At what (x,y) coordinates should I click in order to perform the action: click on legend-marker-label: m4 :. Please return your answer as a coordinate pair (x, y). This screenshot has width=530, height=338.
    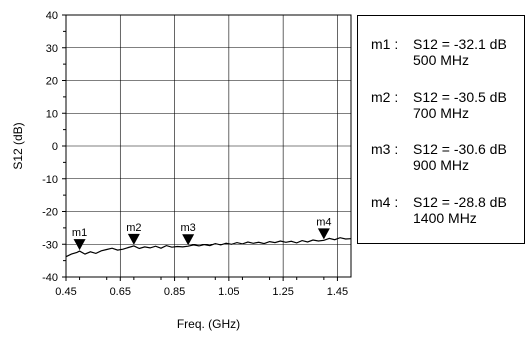
    Looking at the image, I should click on (385, 202).